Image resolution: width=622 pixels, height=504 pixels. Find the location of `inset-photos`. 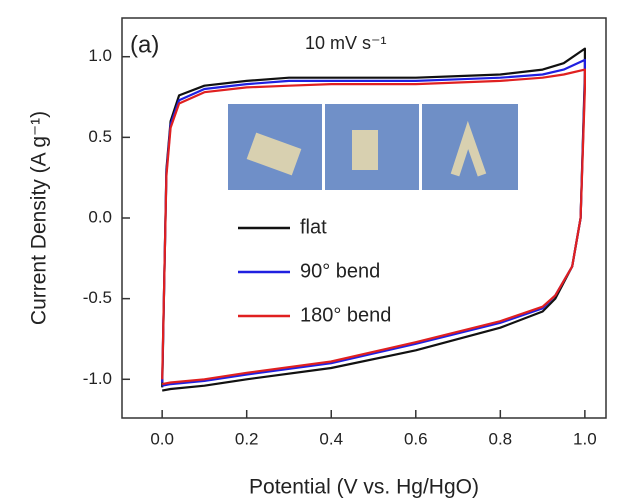

inset-photos is located at coordinates (373, 147).